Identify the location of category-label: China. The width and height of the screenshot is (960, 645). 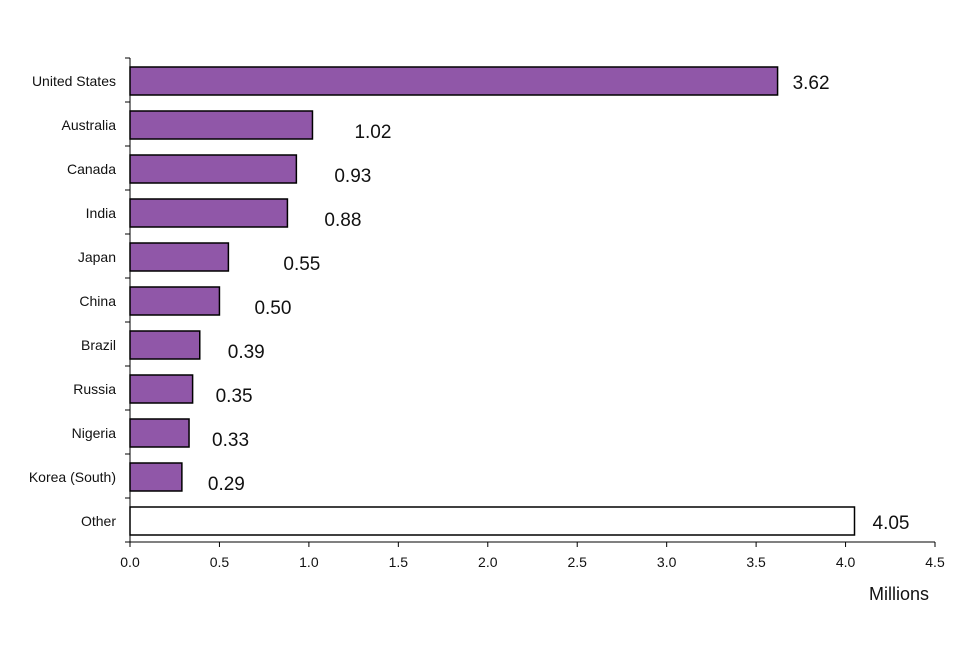
(97, 301).